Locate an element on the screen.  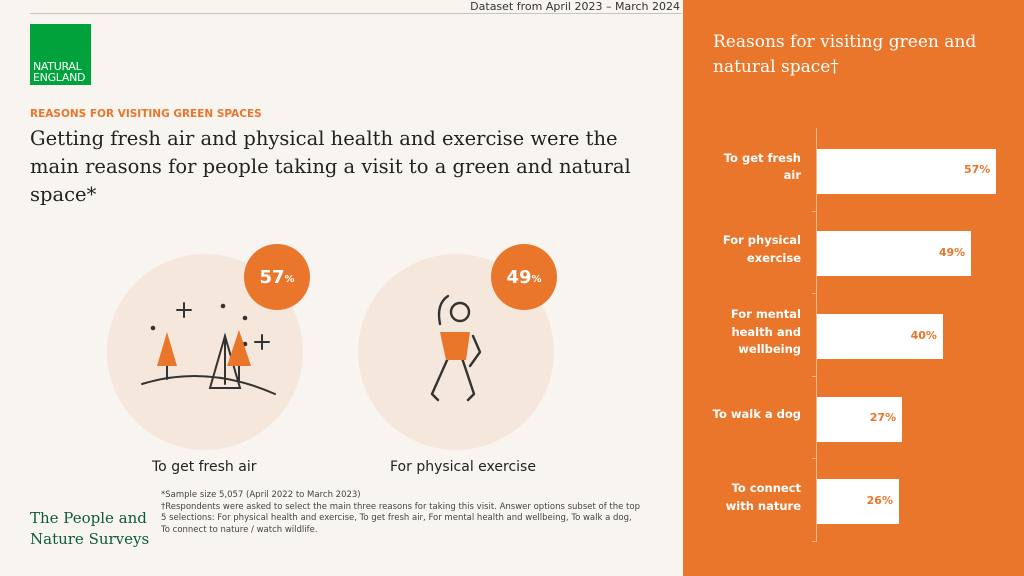
bar-value-for-mental-health-and-wellbeing: 40% is located at coordinates (923, 335).